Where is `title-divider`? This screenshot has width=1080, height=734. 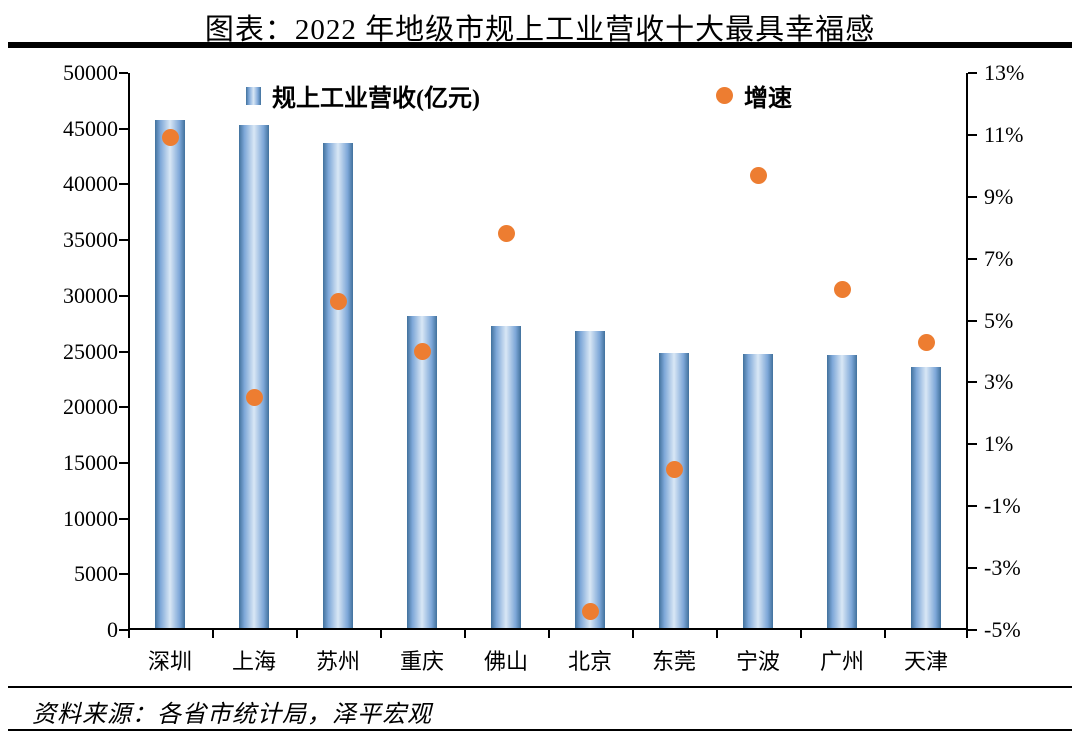 title-divider is located at coordinates (540, 45).